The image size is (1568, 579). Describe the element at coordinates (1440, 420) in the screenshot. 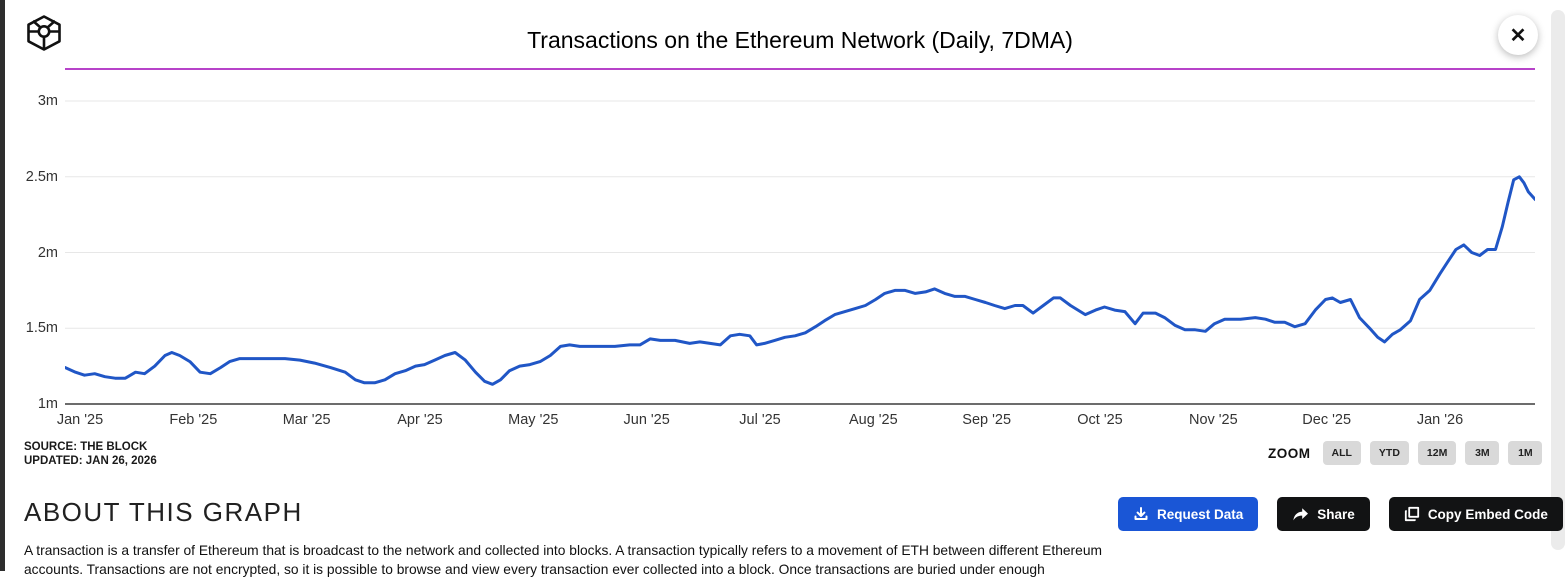

I see `x-tick-label: Jan '26` at that location.